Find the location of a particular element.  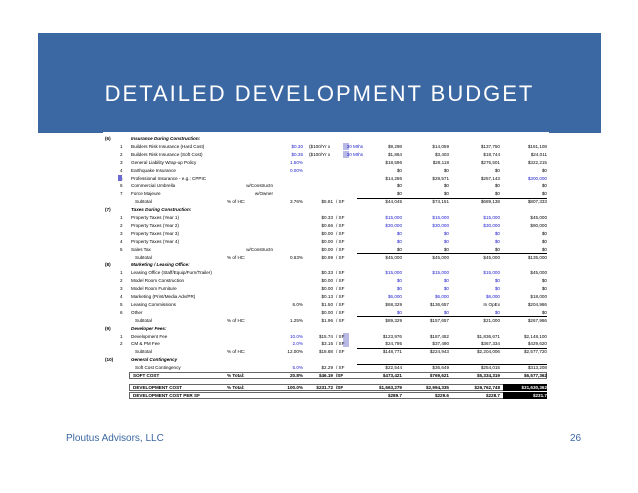

cell-line-number: 4 is located at coordinates (121, 241).